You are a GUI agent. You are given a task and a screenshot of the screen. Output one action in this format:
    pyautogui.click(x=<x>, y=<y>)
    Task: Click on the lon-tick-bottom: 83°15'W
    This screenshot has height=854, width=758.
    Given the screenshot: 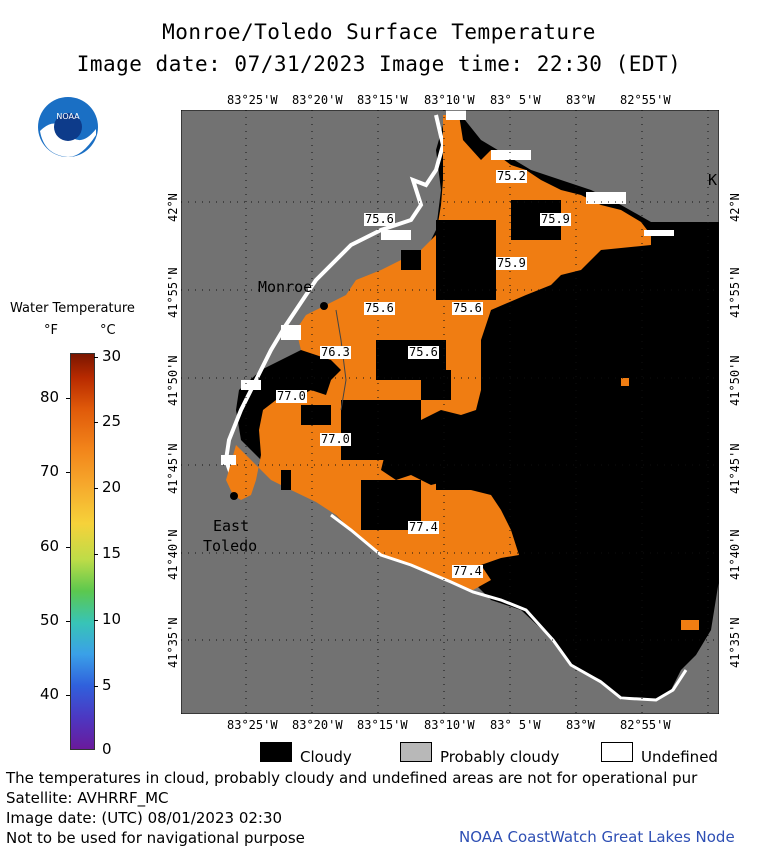 What is the action you would take?
    pyautogui.click(x=382, y=725)
    